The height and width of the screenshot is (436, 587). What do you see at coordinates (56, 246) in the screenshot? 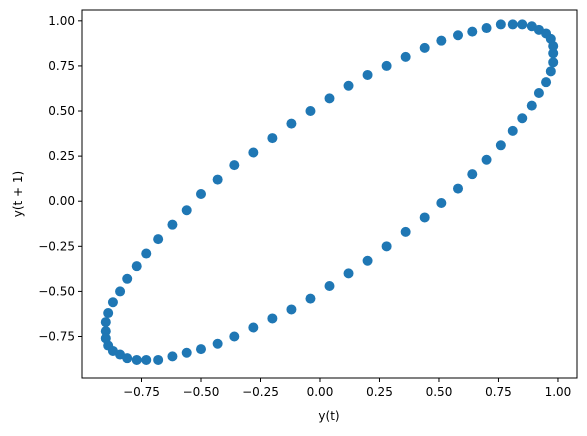
I see `y-tick-label: −0.25` at bounding box center [56, 246].